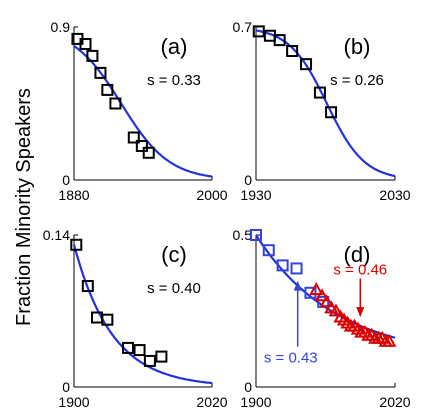 The height and width of the screenshot is (415, 426). What do you see at coordinates (360, 270) in the screenshot?
I see `fit-annotation: s = 0.46` at bounding box center [360, 270].